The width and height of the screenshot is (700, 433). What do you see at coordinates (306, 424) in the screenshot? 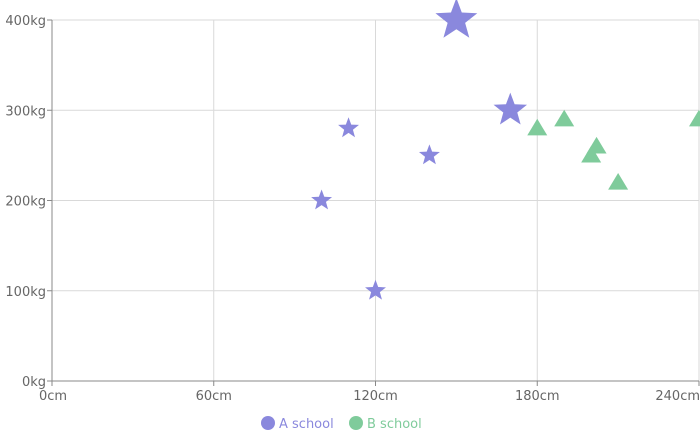
I see `legend-label: A school` at bounding box center [306, 424].